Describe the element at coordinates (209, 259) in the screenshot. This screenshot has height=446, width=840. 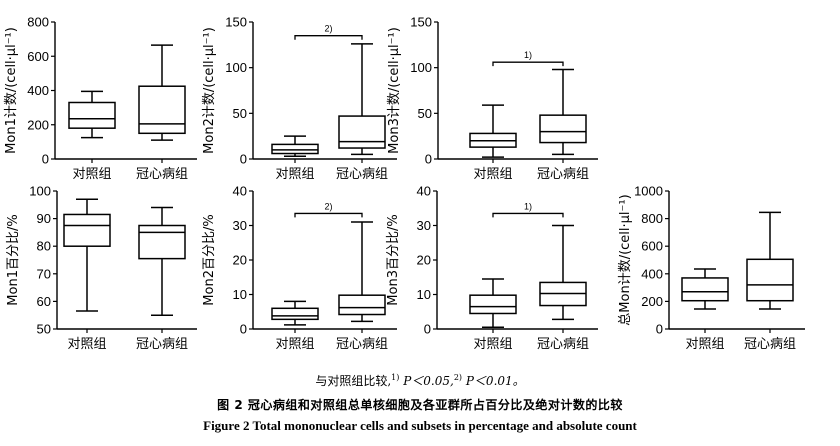
I see `y-axis-label: Mon2百分比/%` at that location.